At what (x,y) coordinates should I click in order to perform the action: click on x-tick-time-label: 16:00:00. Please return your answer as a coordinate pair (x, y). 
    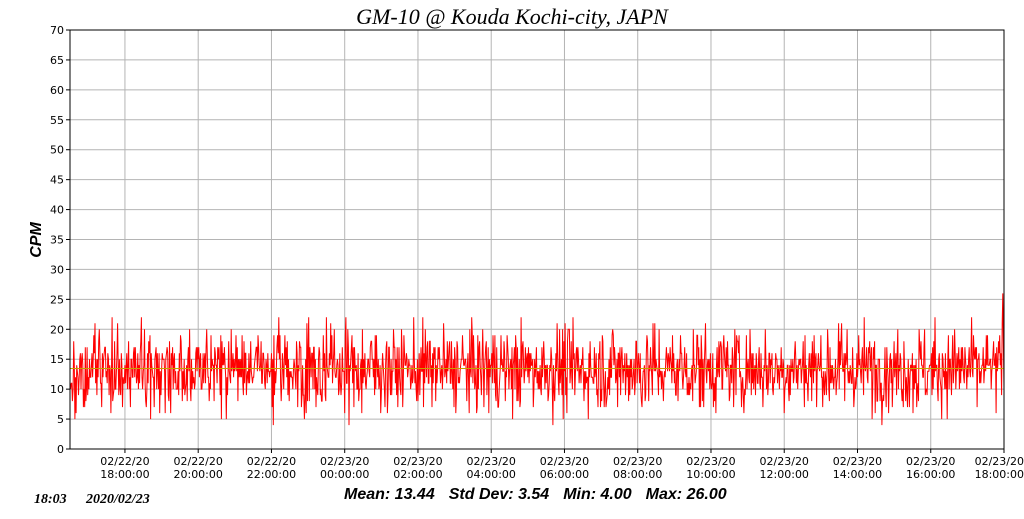
    Looking at the image, I should click on (930, 474).